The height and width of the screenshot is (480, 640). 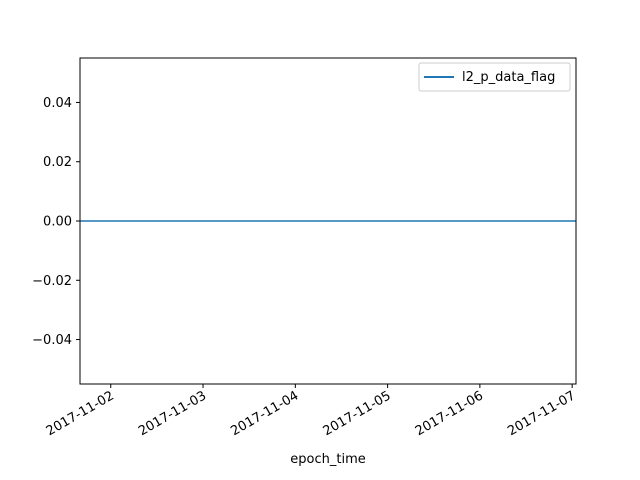 I want to click on x-axis-label: epoch_time, so click(x=327, y=459).